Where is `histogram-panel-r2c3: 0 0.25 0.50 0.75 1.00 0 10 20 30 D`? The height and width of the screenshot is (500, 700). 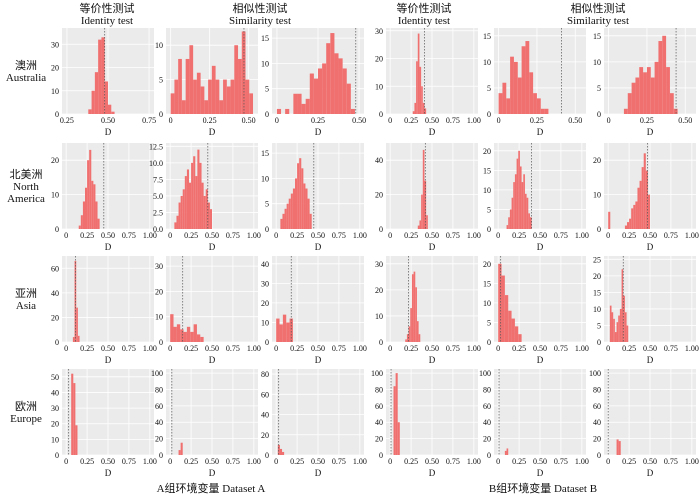 histogram-panel-r2c3: 0 0.25 0.50 0.75 1.00 0 10 20 30 D is located at coordinates (428, 310).